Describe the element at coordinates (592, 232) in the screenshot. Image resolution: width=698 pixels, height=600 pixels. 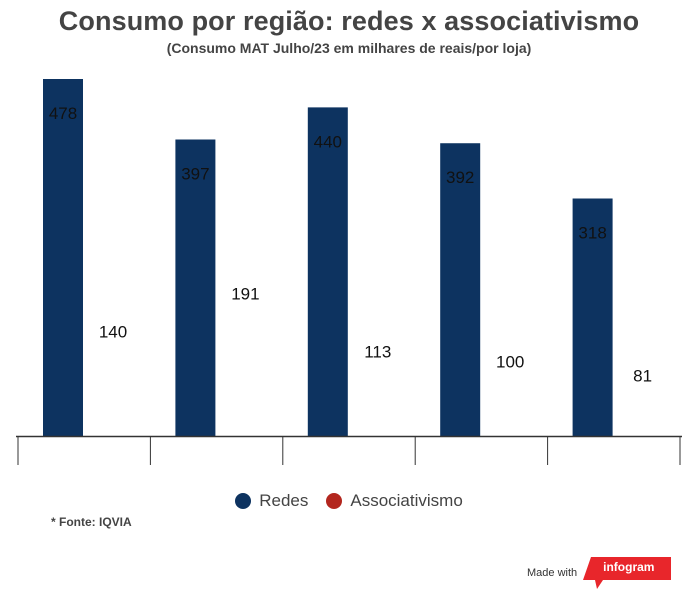
I see `data-label-redes-5: 318` at that location.